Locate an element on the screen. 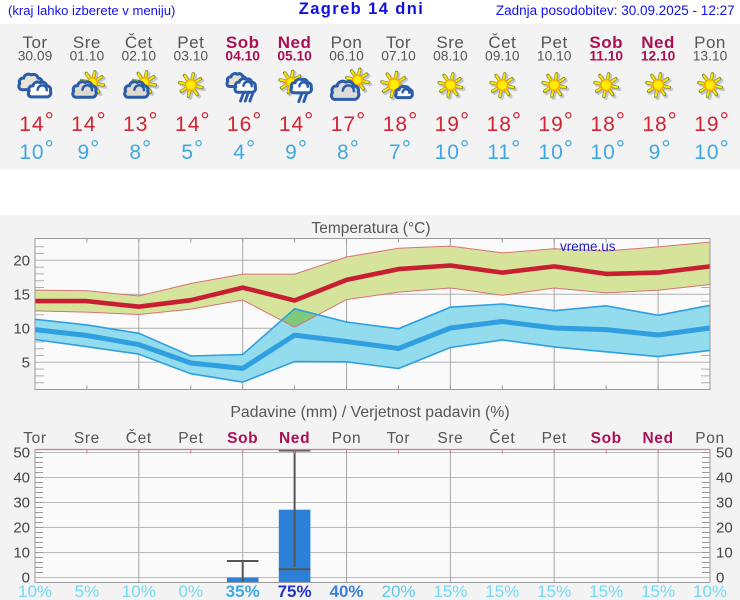  svg-text: 11.10 is located at coordinates (606, 56).